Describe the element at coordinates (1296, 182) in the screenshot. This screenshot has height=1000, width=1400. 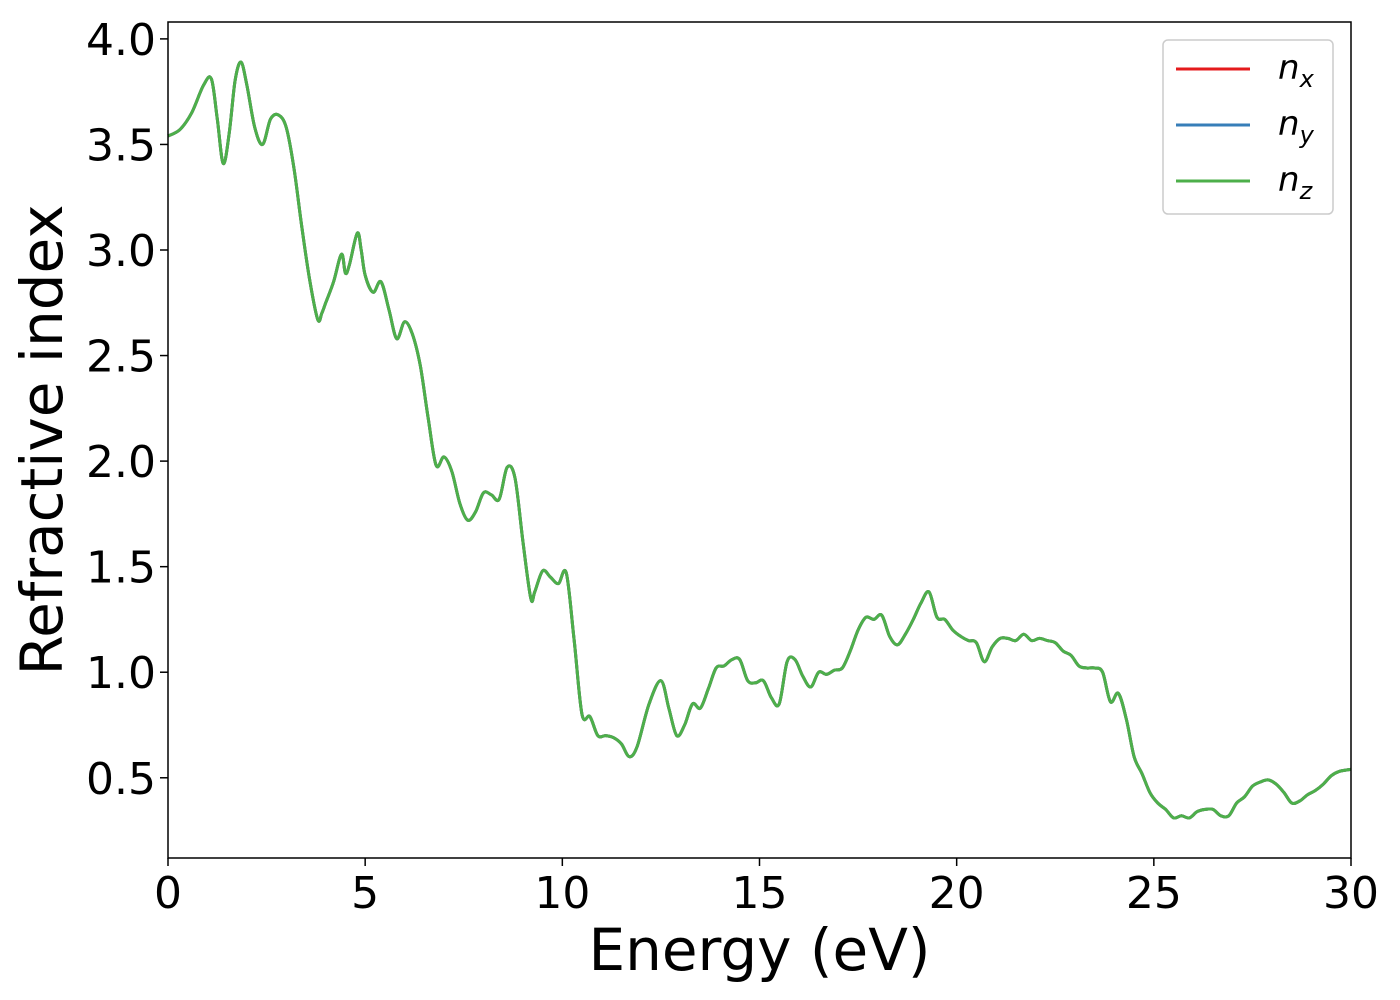
I see `legend-label: nz` at that location.